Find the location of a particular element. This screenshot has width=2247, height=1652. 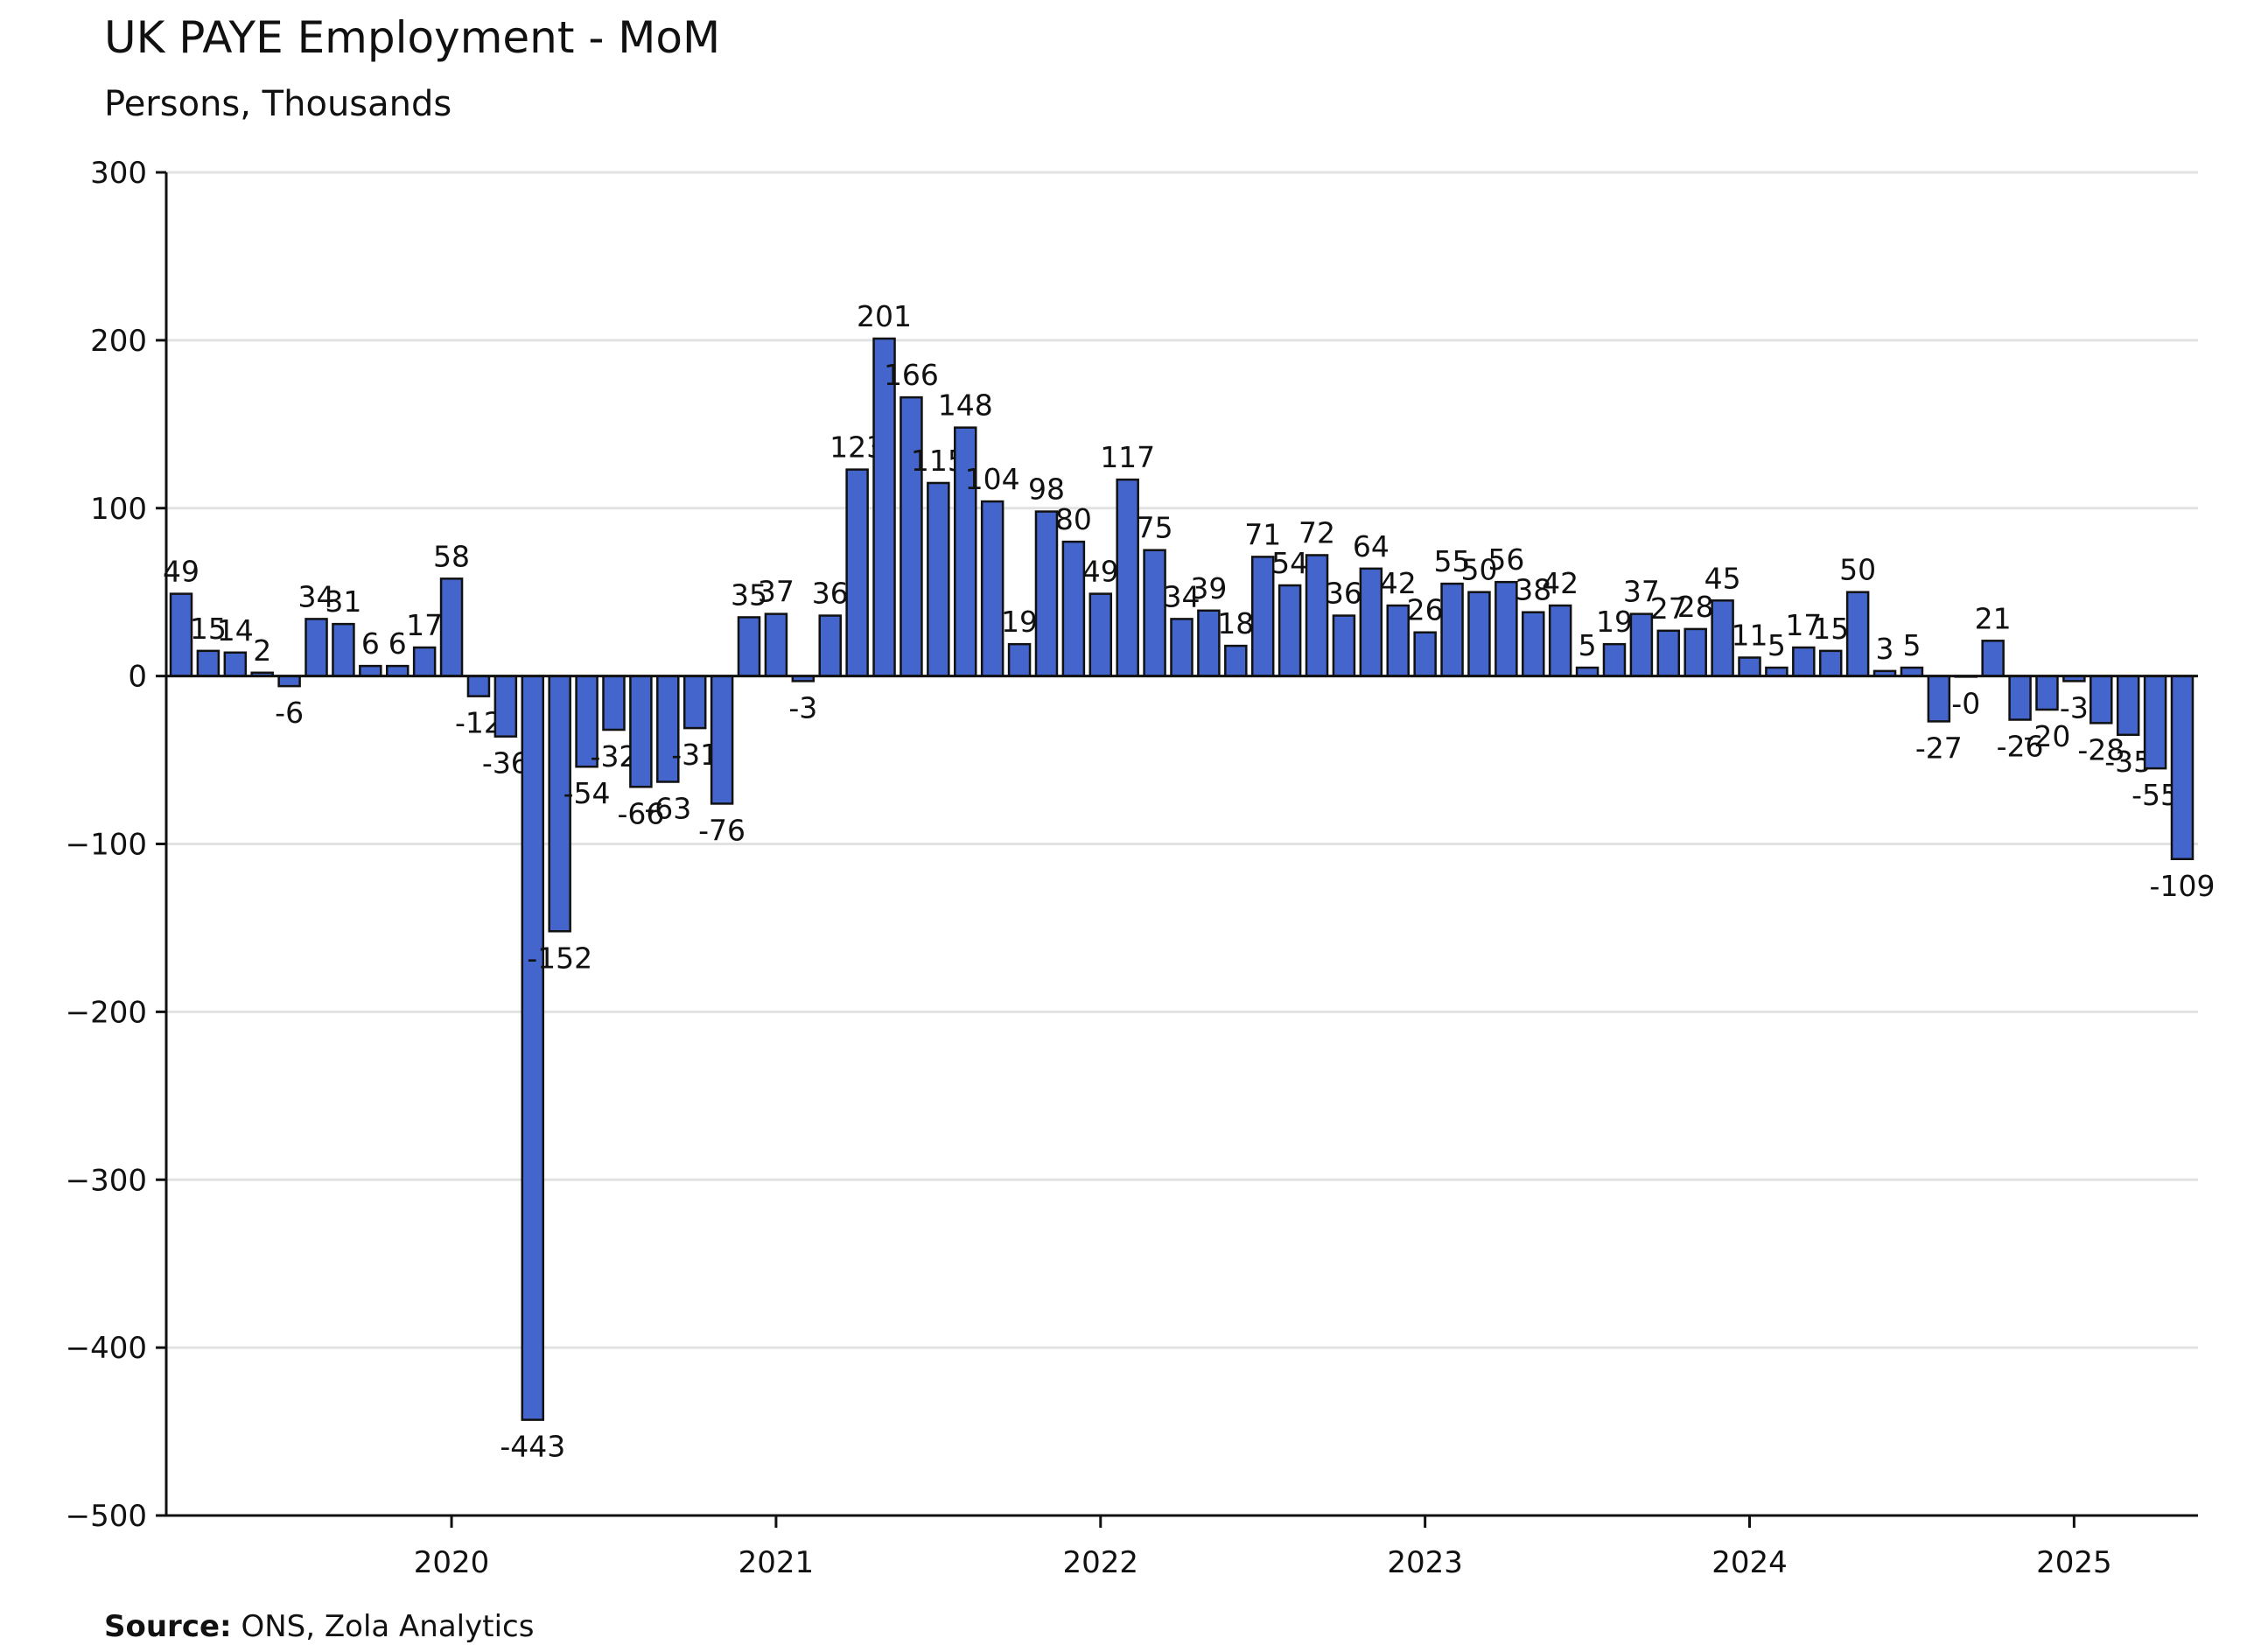

value-label: -28 is located at coordinates (2100, 749).